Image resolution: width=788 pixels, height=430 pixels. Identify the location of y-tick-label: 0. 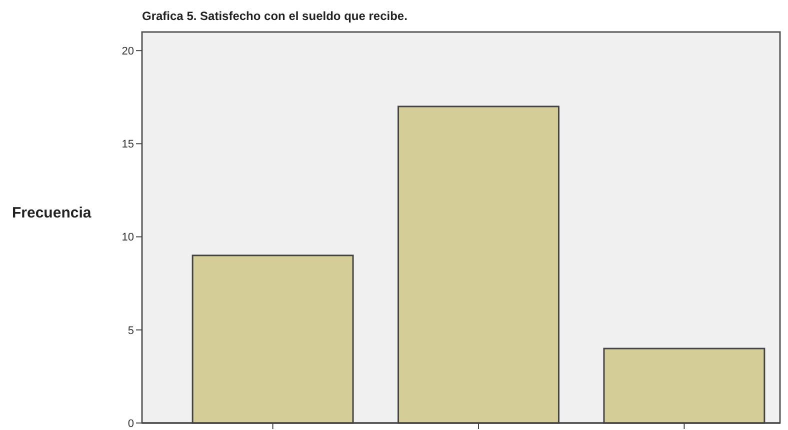
(131, 424).